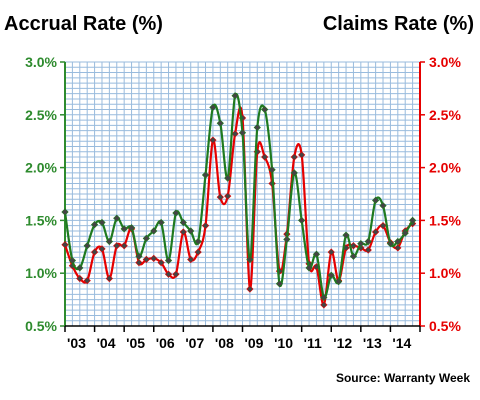 This screenshot has width=480, height=400. What do you see at coordinates (41, 326) in the screenshot?
I see `left-tick-label: 0.5%` at bounding box center [41, 326].